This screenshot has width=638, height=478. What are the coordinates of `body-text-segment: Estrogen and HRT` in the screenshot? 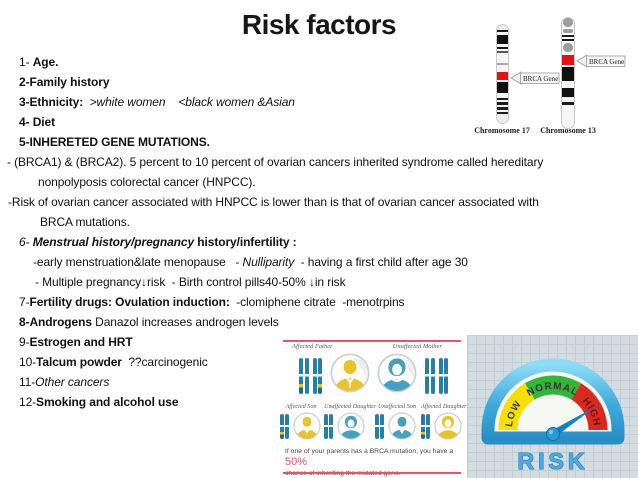 It's located at (81, 342).